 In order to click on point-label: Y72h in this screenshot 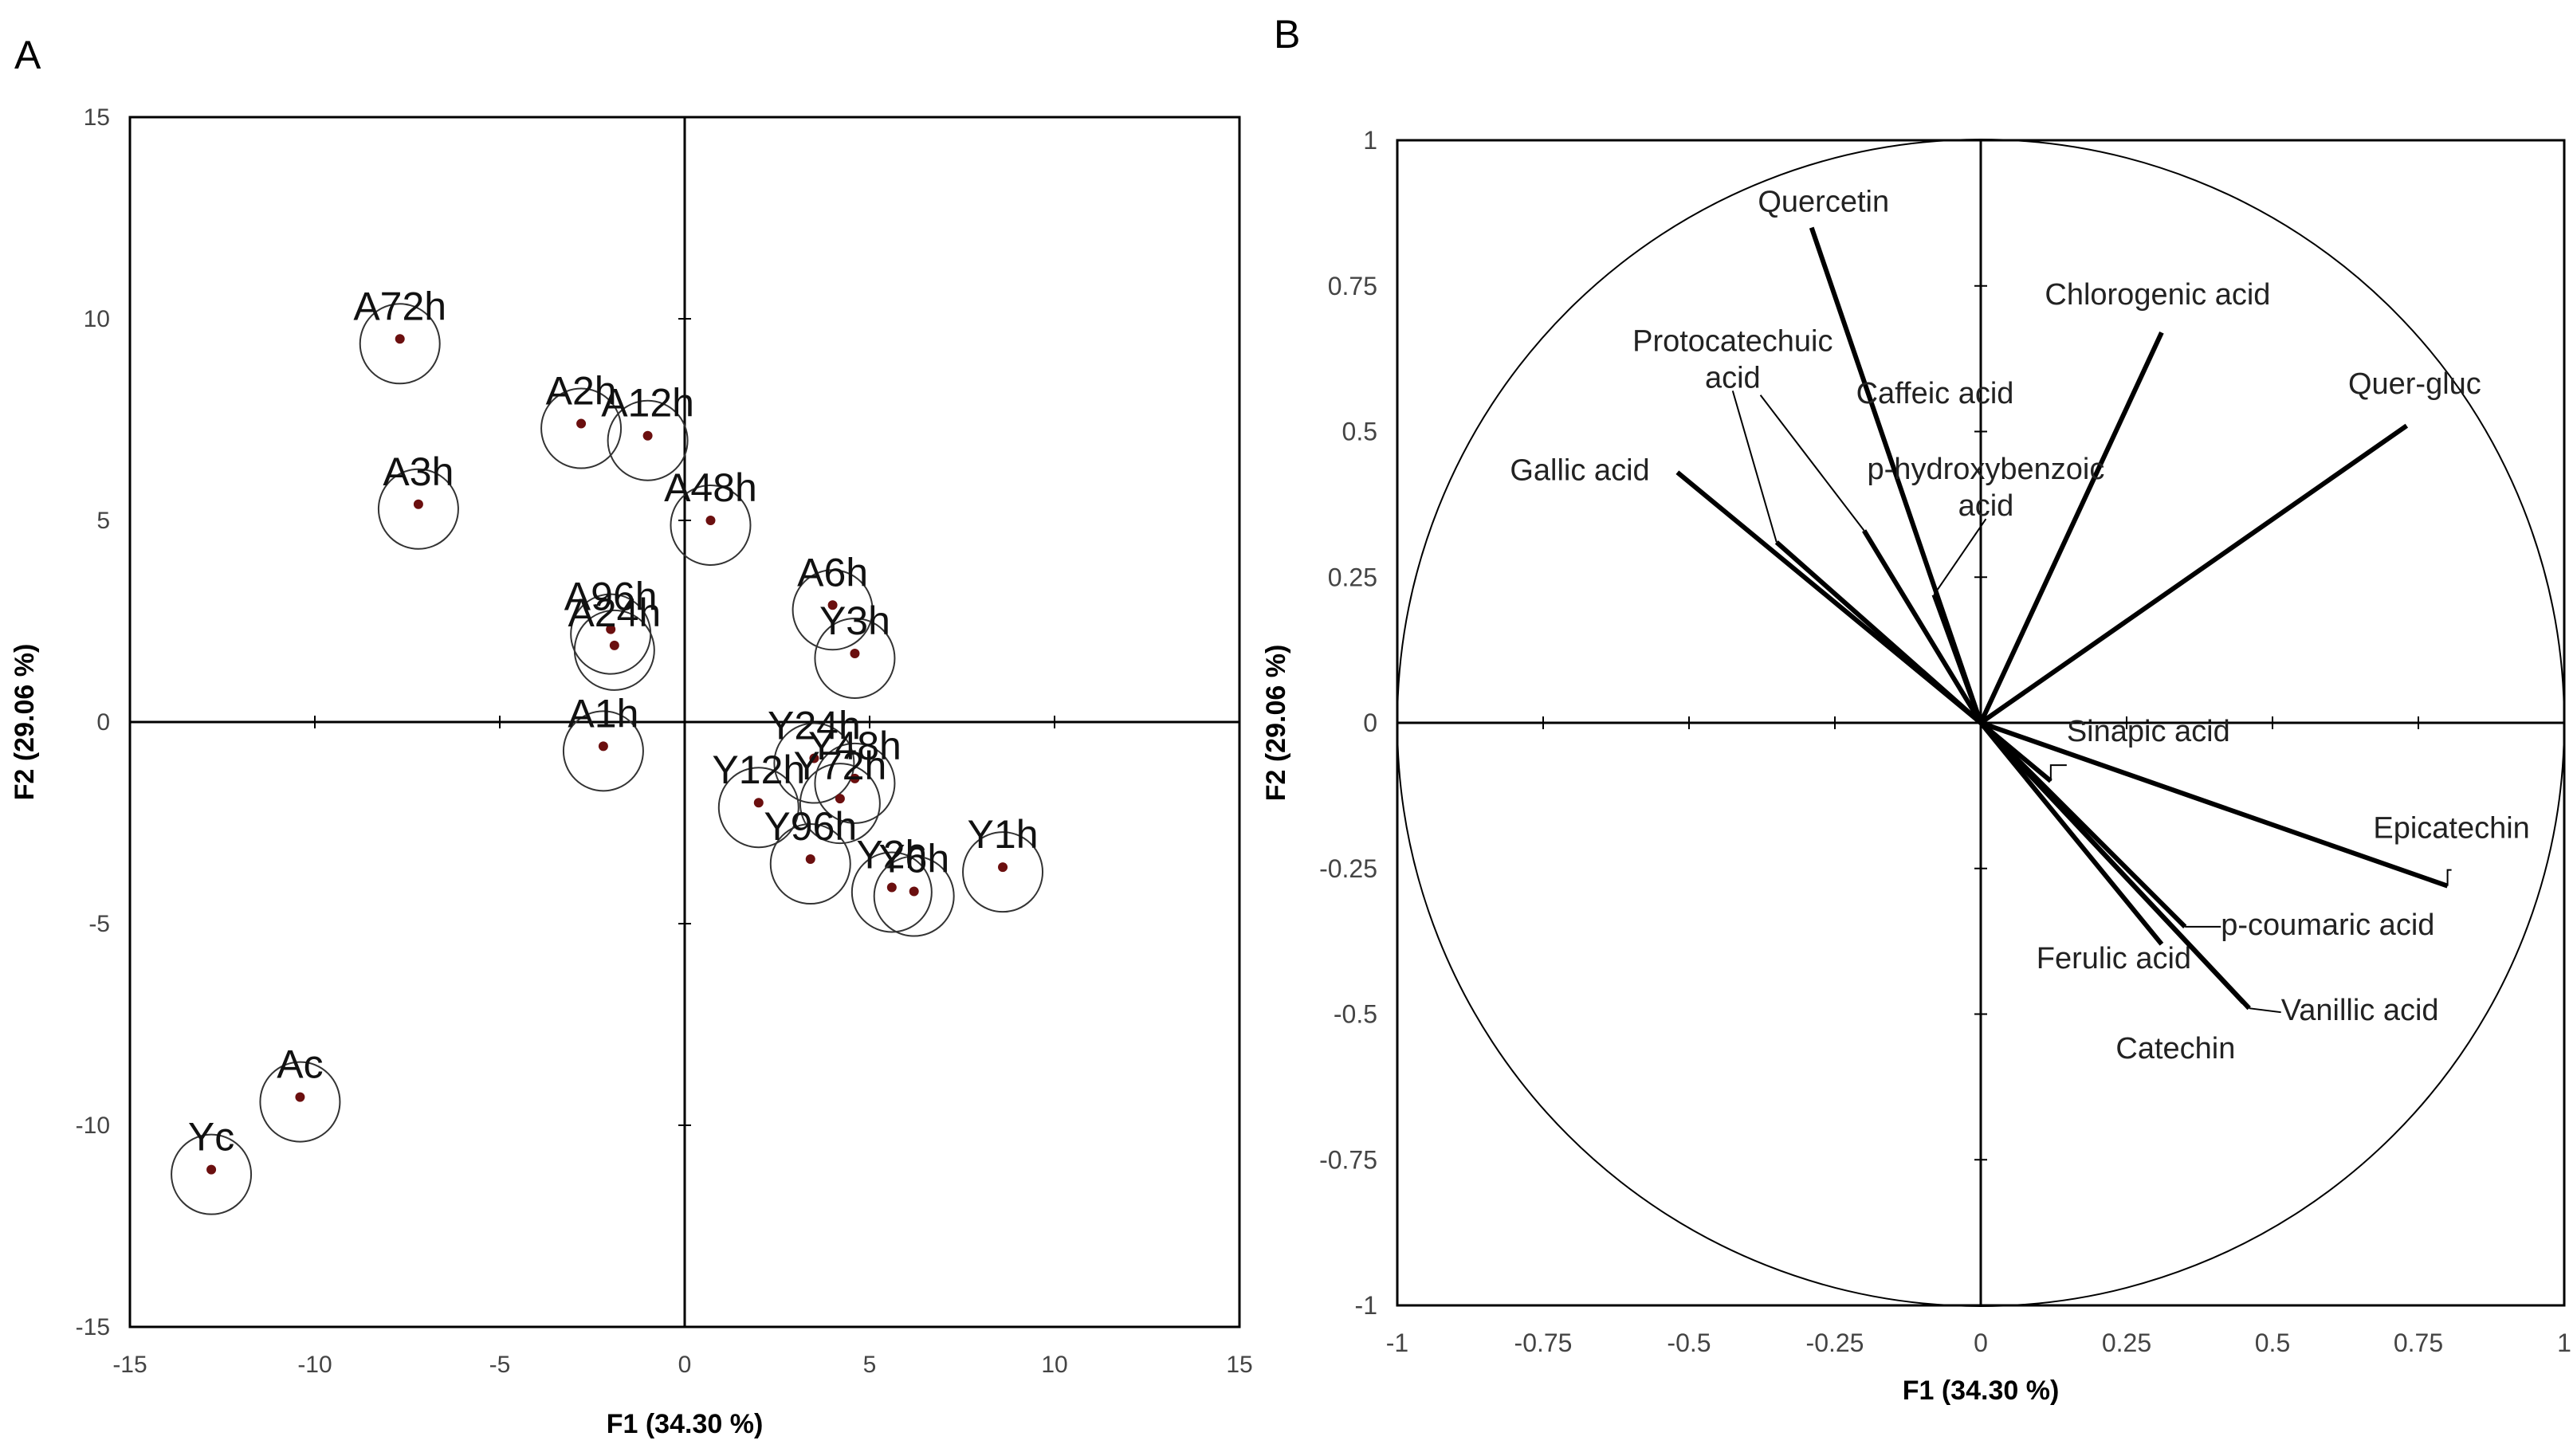, I will do `click(839, 766)`.